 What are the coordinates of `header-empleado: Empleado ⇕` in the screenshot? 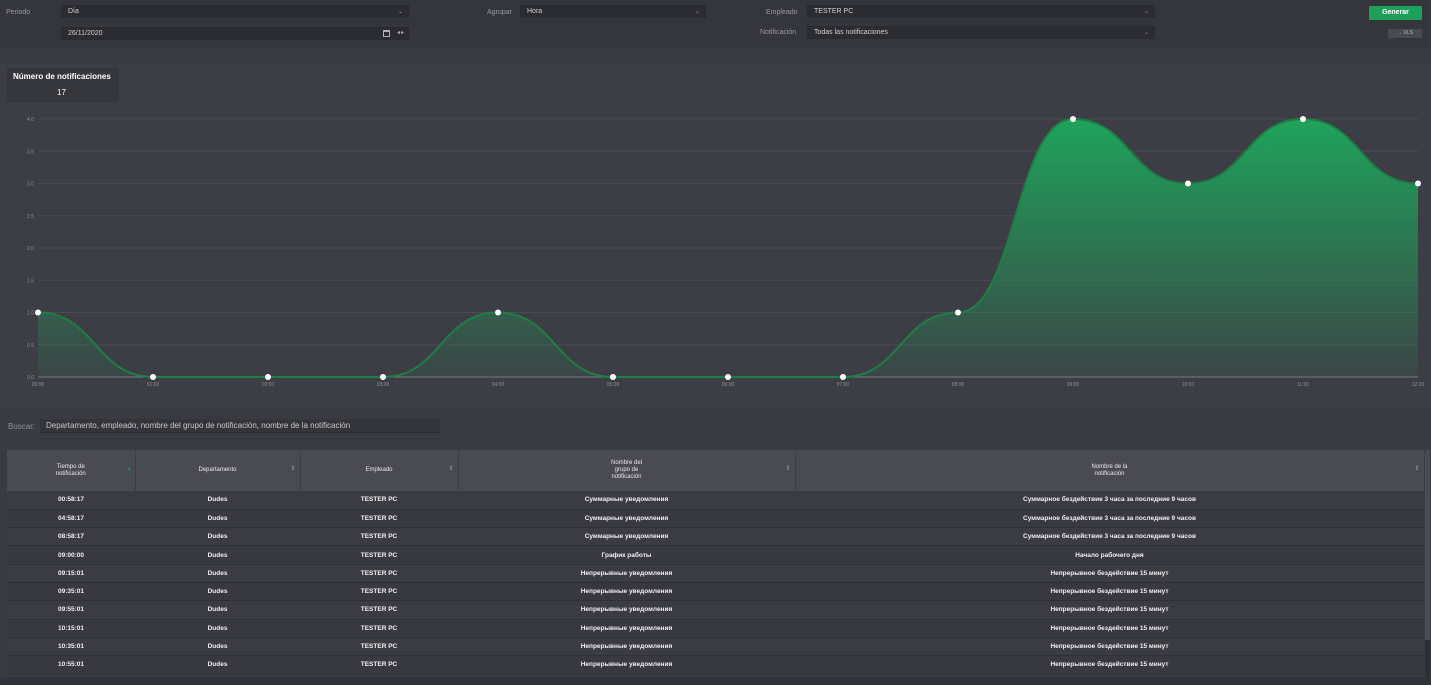 It's located at (379, 470).